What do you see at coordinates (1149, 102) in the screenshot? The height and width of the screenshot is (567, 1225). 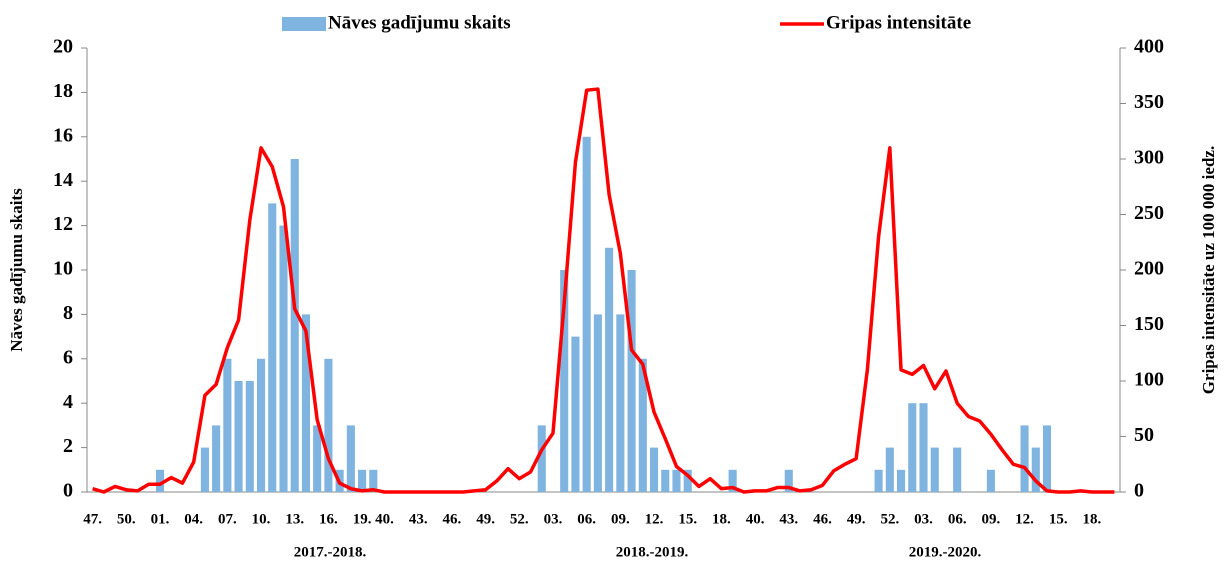 I see `y2-tick-label: 350` at bounding box center [1149, 102].